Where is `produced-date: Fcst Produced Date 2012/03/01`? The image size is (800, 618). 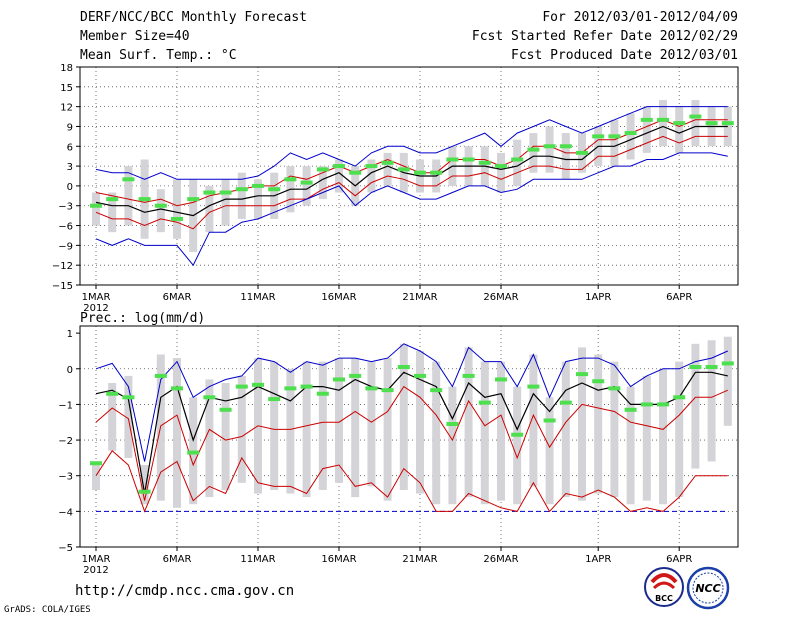 produced-date: Fcst Produced Date 2012/03/01 is located at coordinates (624, 55).